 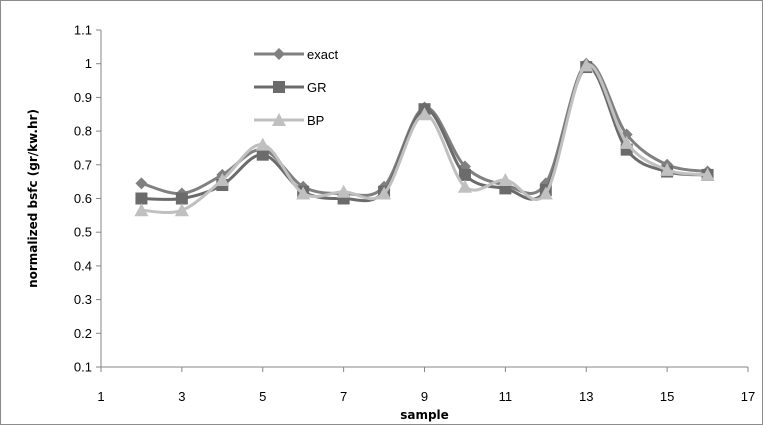 What do you see at coordinates (290, 87) in the screenshot?
I see `legend-item-gr: GR` at bounding box center [290, 87].